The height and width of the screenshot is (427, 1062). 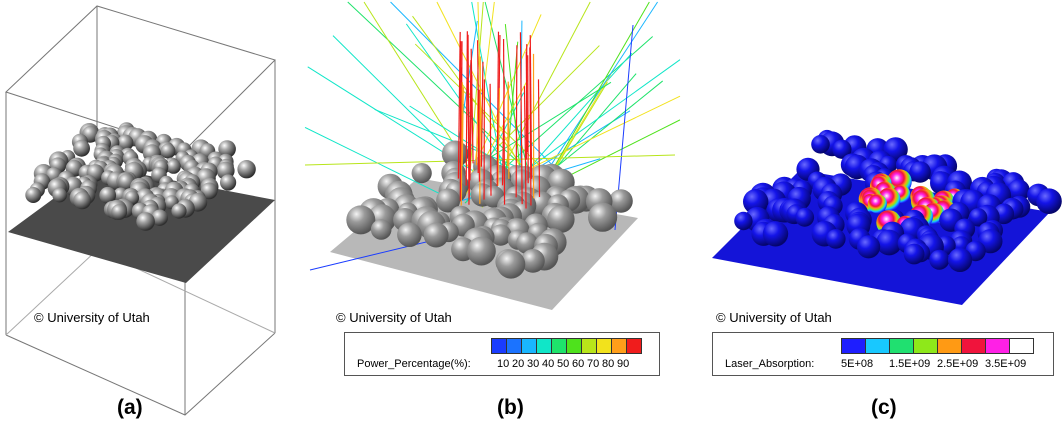 What do you see at coordinates (884, 407) in the screenshot?
I see `panel-c-label: (c)` at bounding box center [884, 407].